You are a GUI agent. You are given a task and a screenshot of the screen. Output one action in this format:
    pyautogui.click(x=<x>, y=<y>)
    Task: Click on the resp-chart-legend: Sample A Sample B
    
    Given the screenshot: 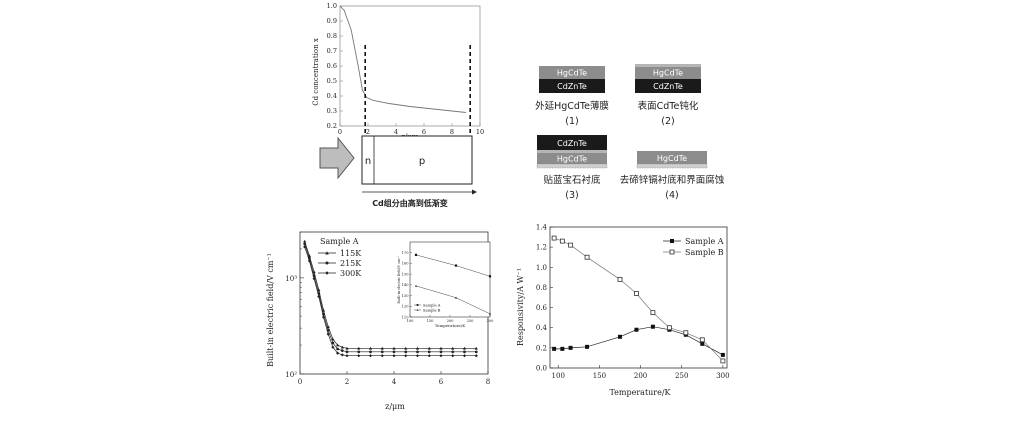 What is the action you would take?
    pyautogui.click(x=693, y=247)
    